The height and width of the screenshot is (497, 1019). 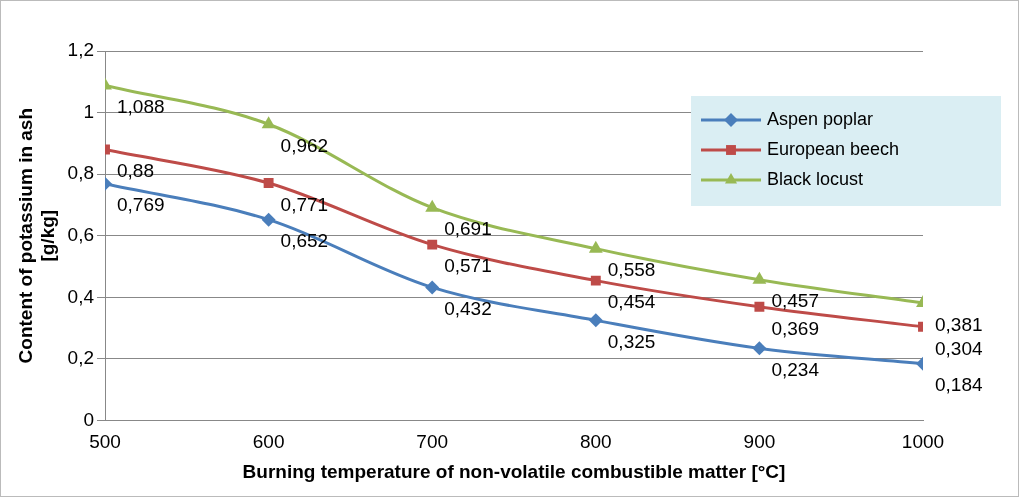 What do you see at coordinates (89, 111) in the screenshot?
I see `y-tick-label: 1` at bounding box center [89, 111].